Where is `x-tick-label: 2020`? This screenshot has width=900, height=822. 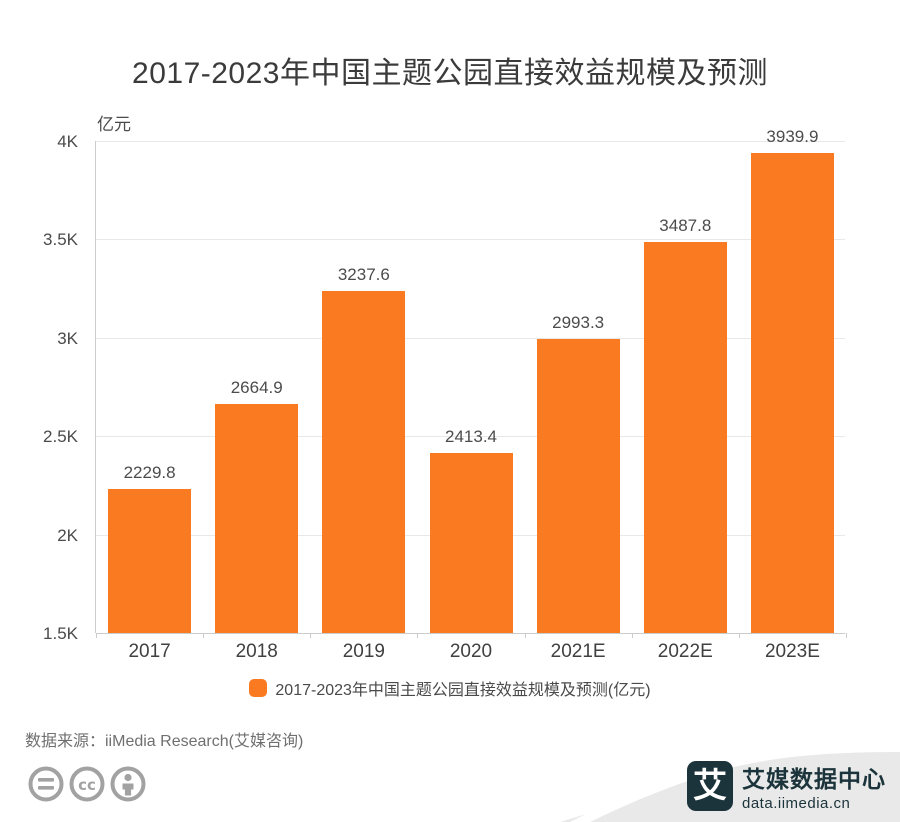
x-tick-label: 2020 is located at coordinates (471, 651).